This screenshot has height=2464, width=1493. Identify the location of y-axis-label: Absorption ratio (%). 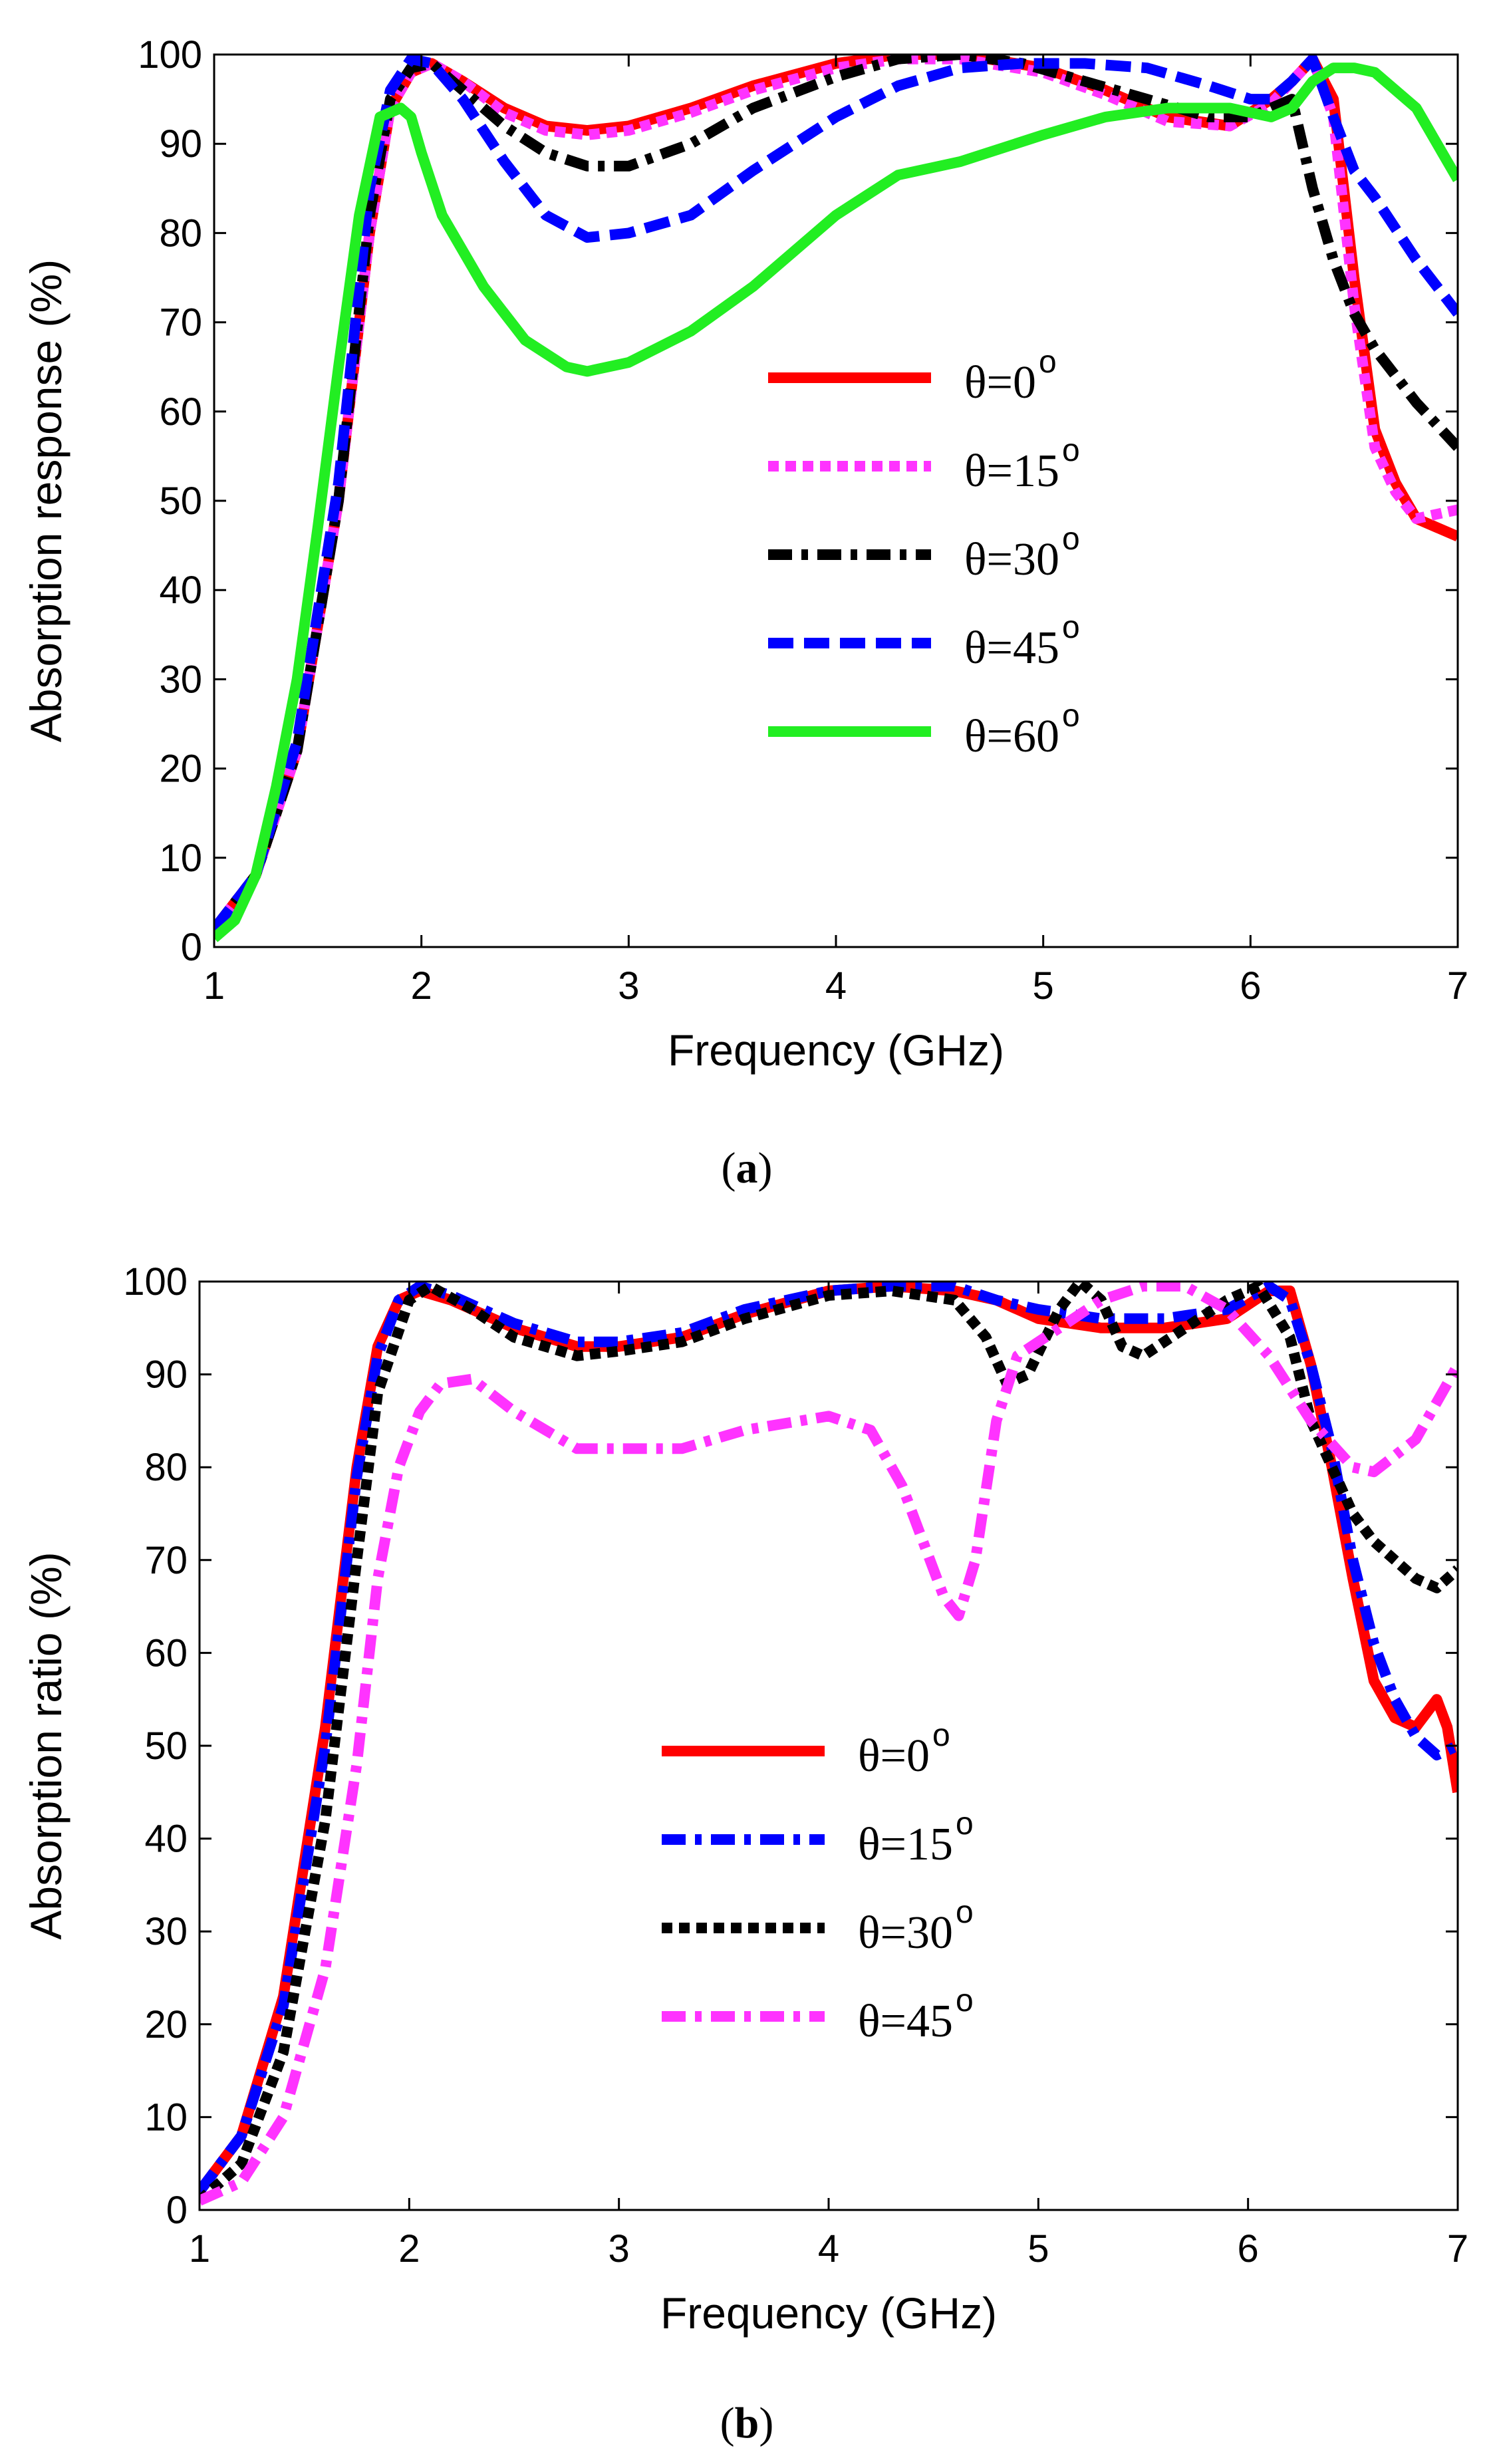
(46, 1745).